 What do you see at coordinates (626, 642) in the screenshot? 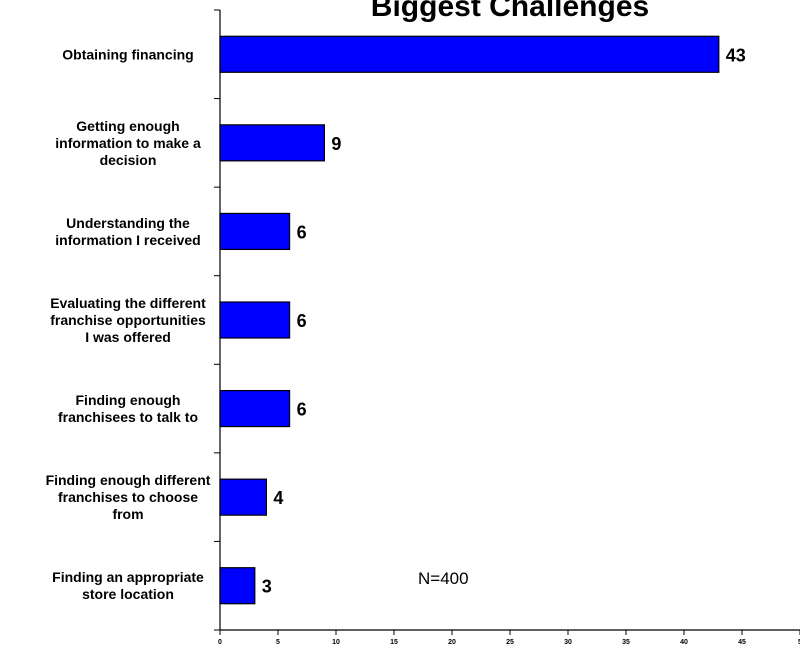
I see `x-tick-label-7: 35` at bounding box center [626, 642].